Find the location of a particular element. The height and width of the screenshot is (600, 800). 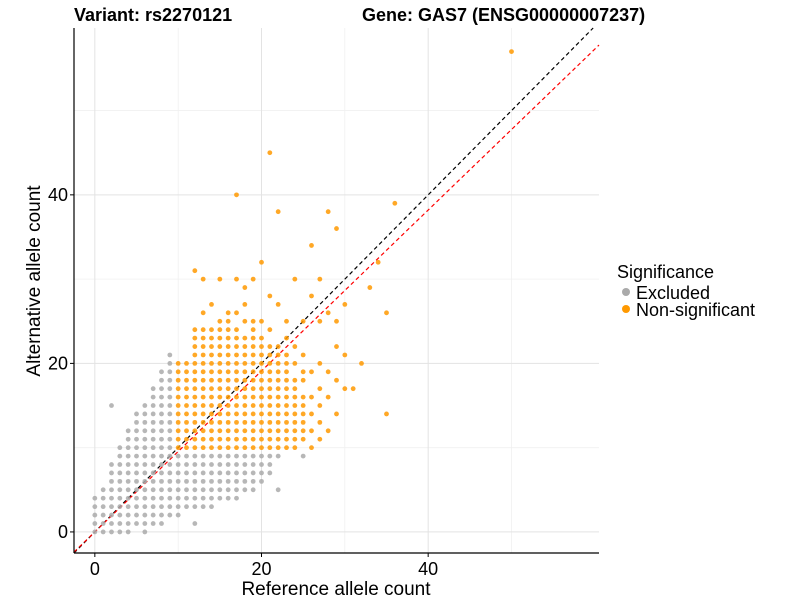

x-axis-label: Reference allele count is located at coordinates (336, 589).